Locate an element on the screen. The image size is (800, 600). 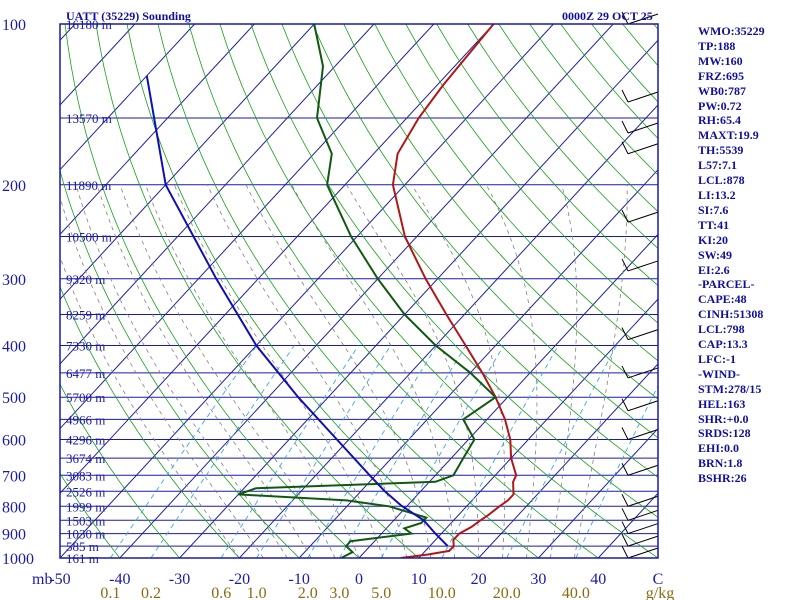
temperature-tick-label: 20 is located at coordinates (479, 579).